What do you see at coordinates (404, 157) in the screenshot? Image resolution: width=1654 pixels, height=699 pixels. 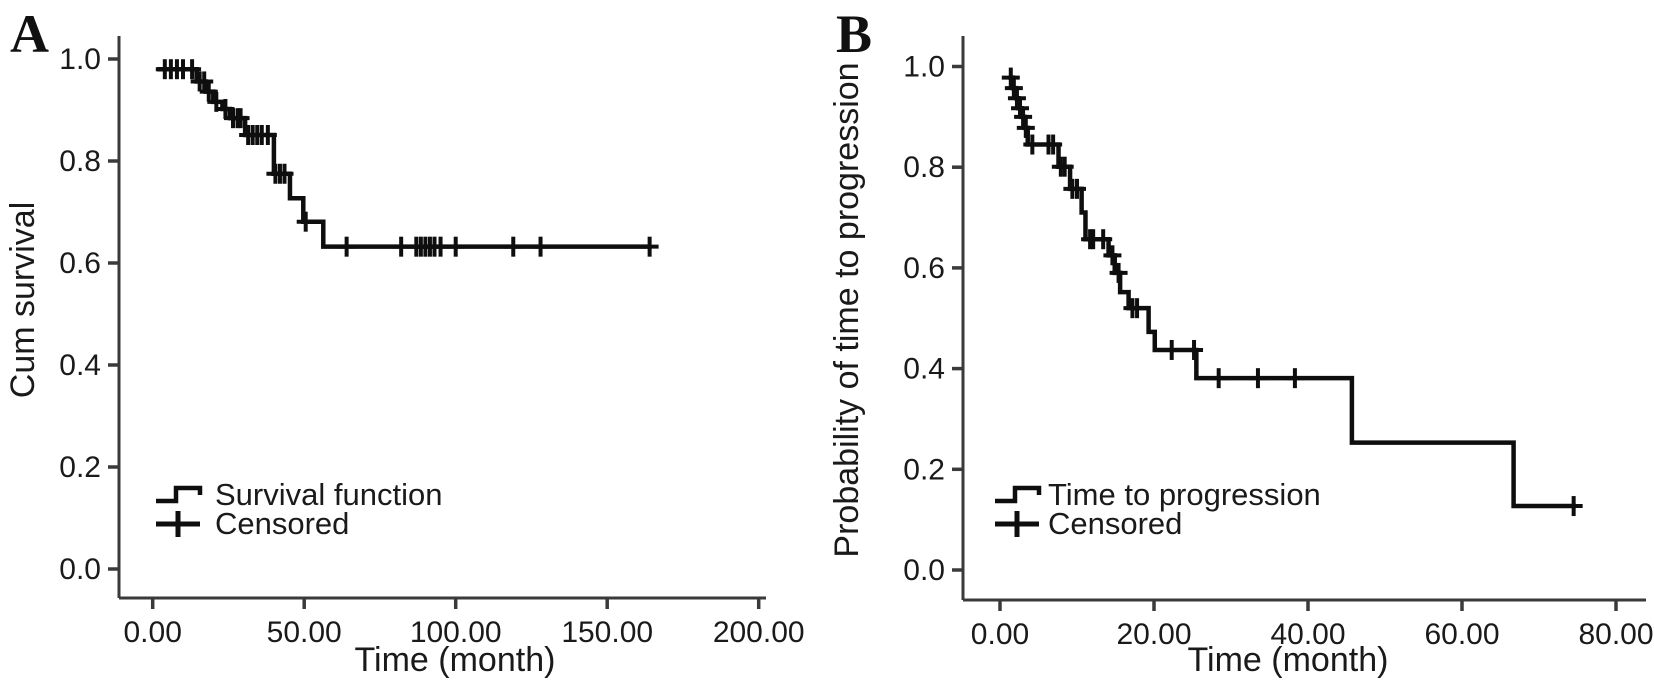 I see `survival-step-curve` at bounding box center [404, 157].